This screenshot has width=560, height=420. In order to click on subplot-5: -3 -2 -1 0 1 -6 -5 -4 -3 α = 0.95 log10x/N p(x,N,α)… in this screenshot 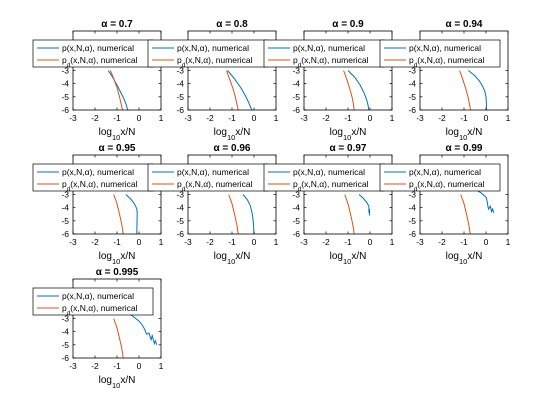, I will do `click(98, 204)`.